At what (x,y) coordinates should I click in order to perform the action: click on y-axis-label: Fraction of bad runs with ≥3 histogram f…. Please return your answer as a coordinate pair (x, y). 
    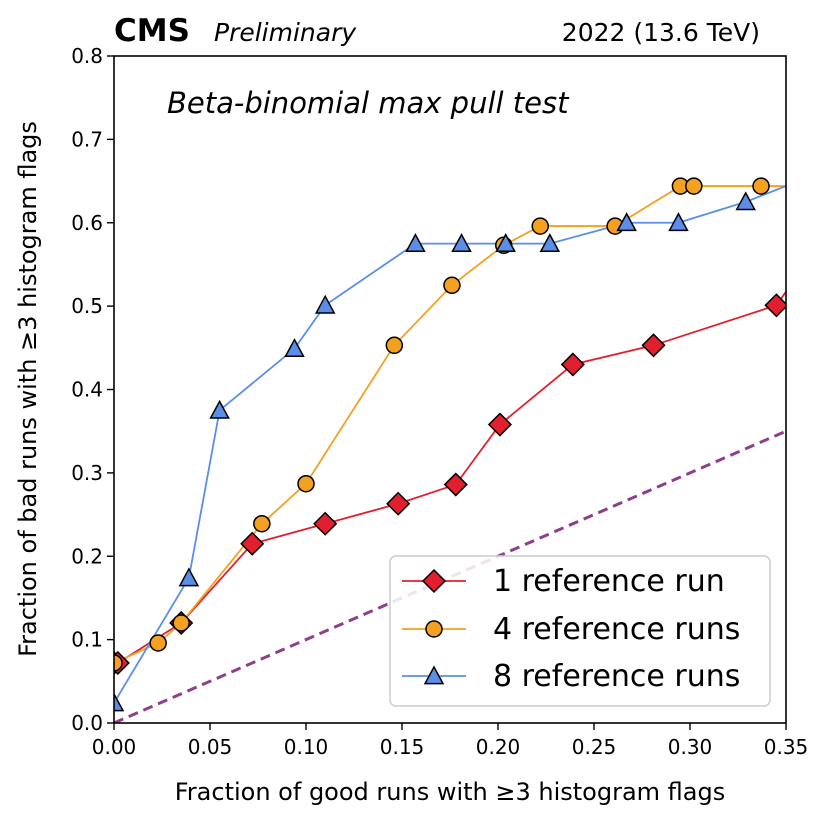
    Looking at the image, I should click on (28, 389).